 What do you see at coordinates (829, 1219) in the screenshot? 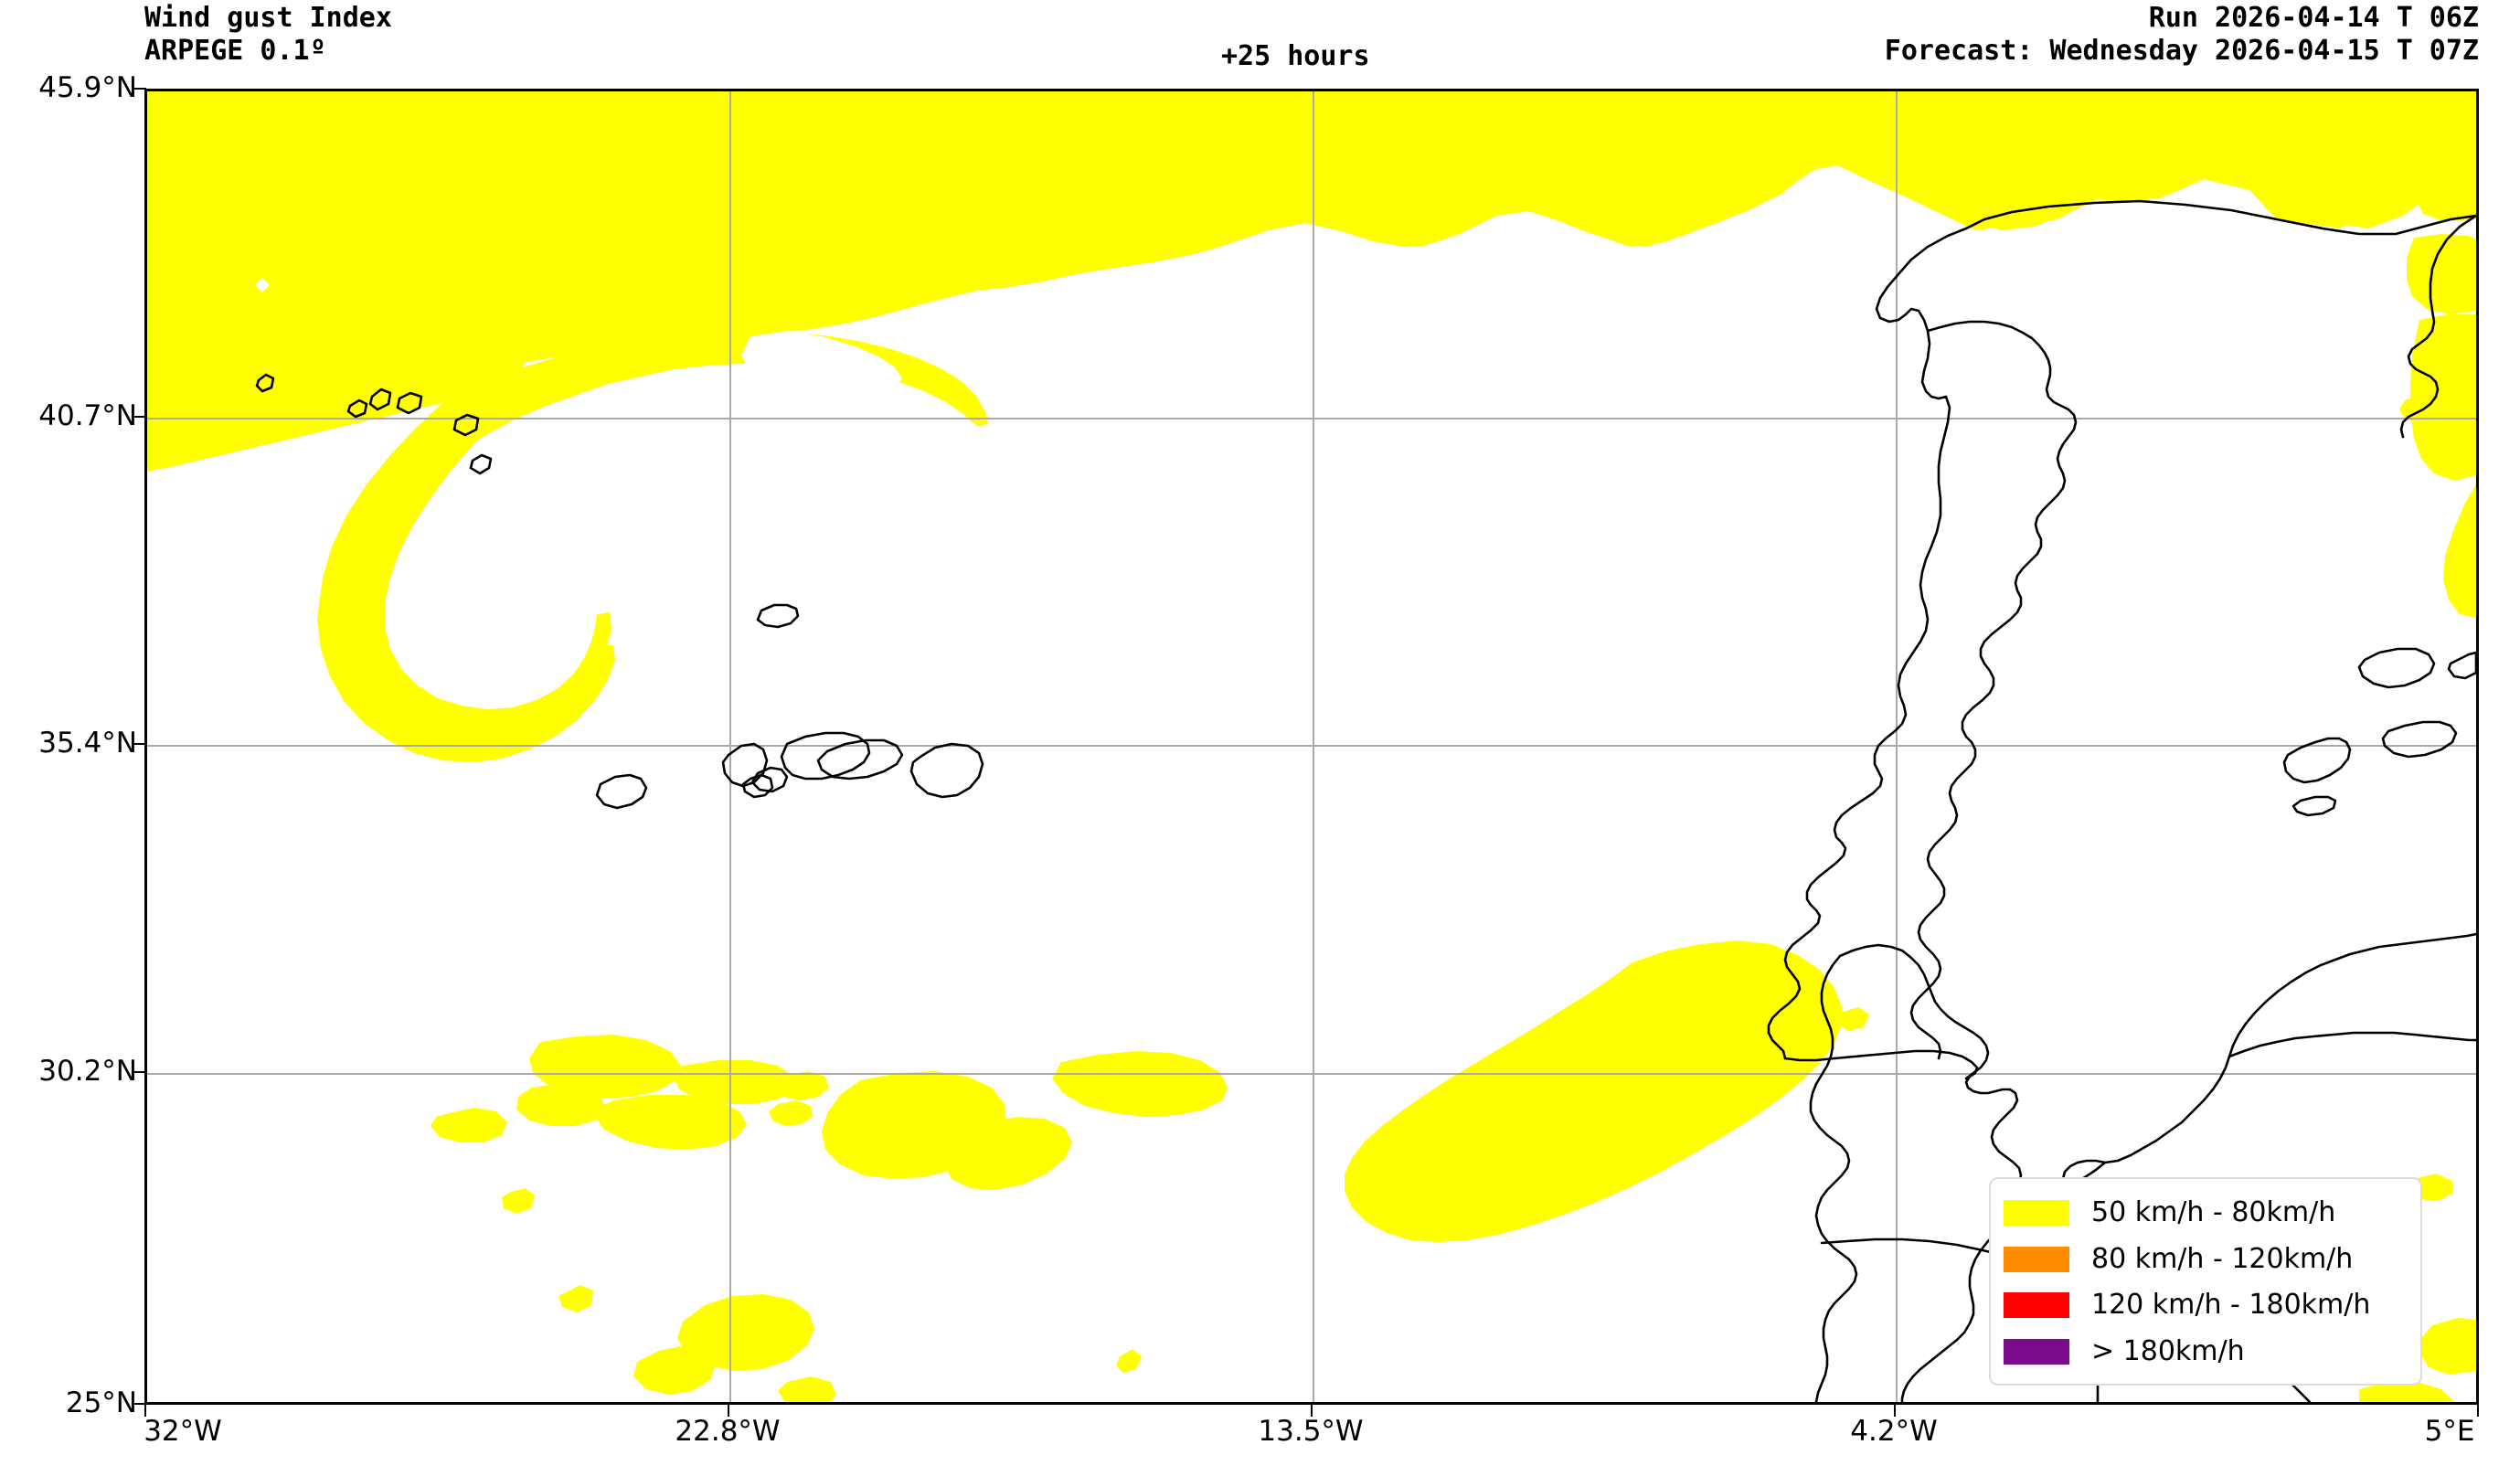
I see `gust-patches-canaries` at bounding box center [829, 1219].